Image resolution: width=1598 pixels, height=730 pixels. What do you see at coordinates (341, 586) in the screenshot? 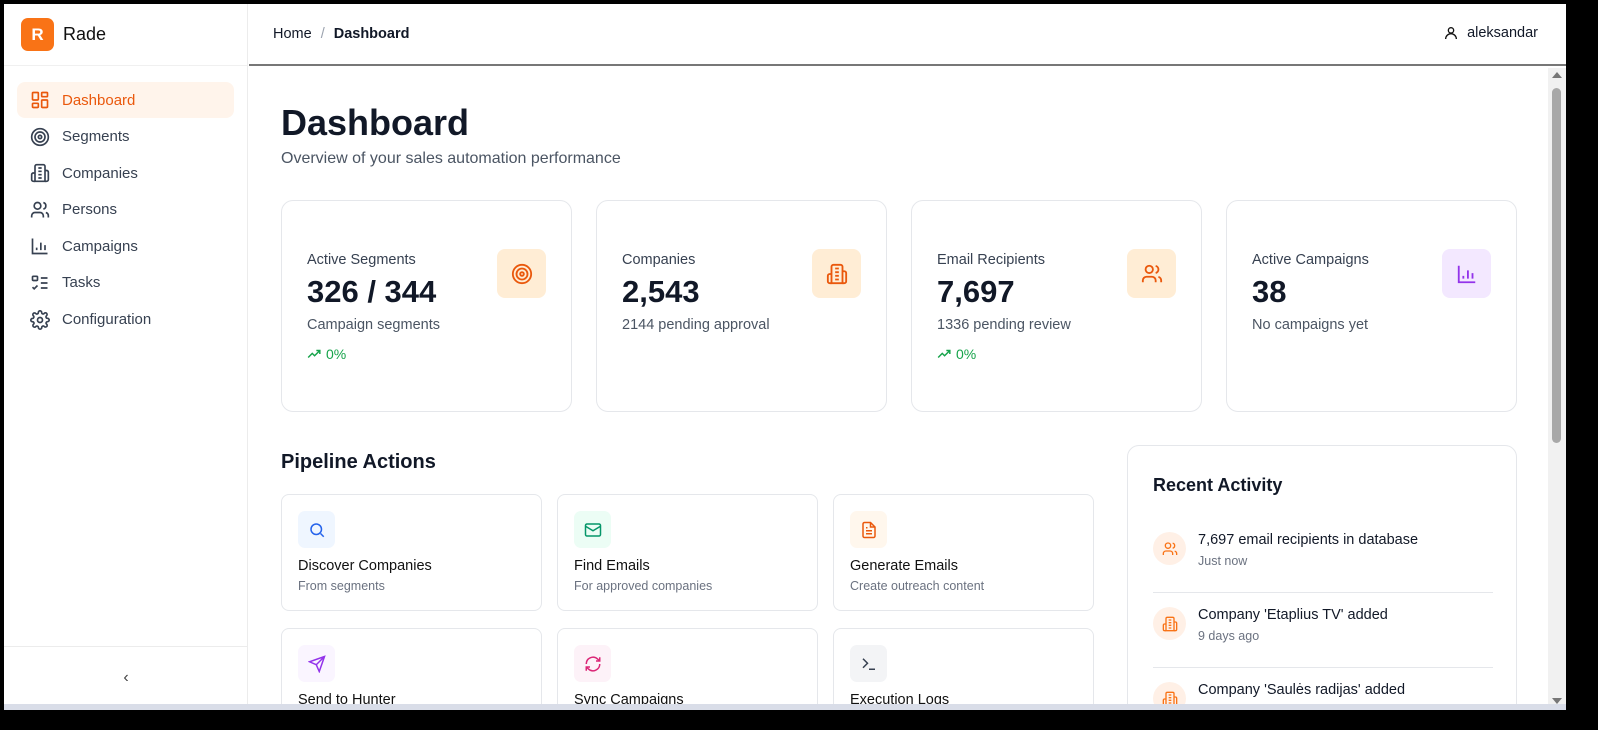
I see `action-desc: From segments` at bounding box center [341, 586].